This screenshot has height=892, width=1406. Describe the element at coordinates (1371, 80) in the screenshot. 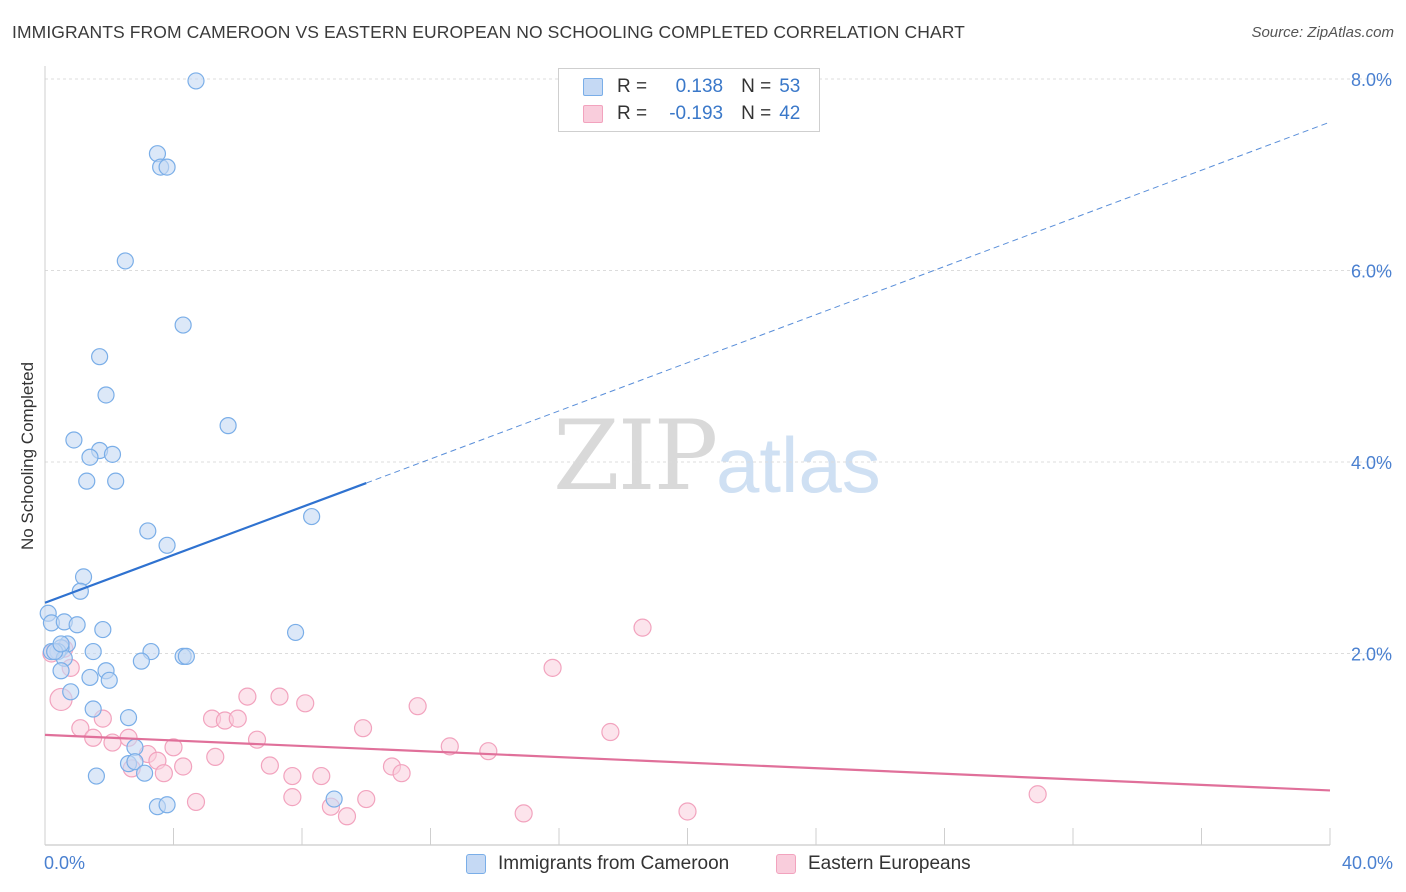

I see `y-tick-label: 8.0%` at that location.